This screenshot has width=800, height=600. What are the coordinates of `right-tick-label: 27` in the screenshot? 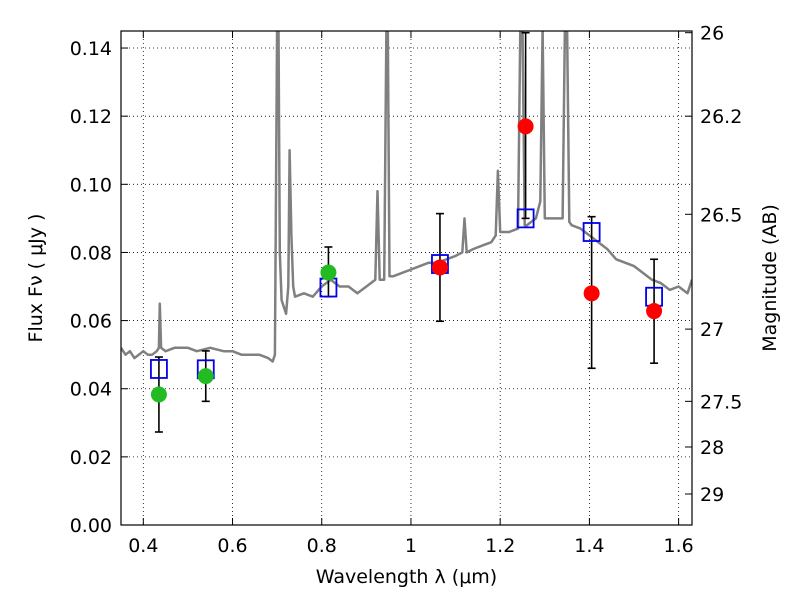 It's located at (712, 330).